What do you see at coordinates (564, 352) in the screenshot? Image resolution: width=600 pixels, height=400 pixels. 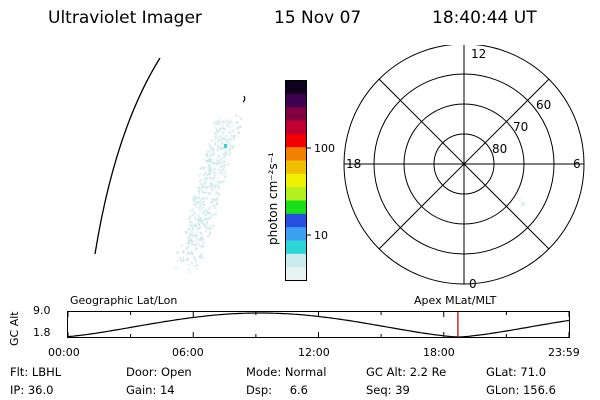 I see `timeline-tick-label-2359: 23:59` at bounding box center [564, 352].